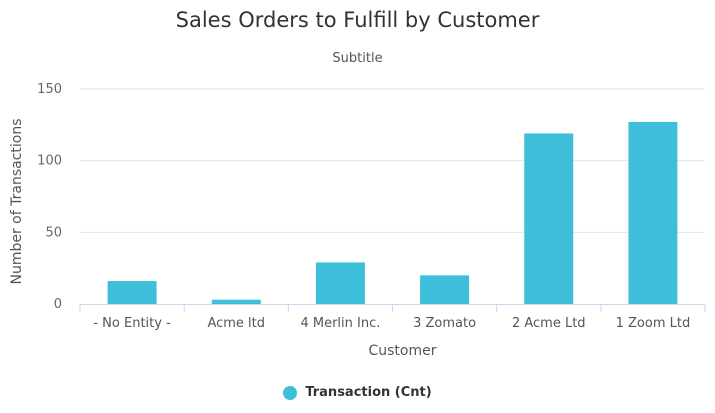  What do you see at coordinates (132, 323) in the screenshot?
I see `x-tick-label: - No Entity -` at bounding box center [132, 323].